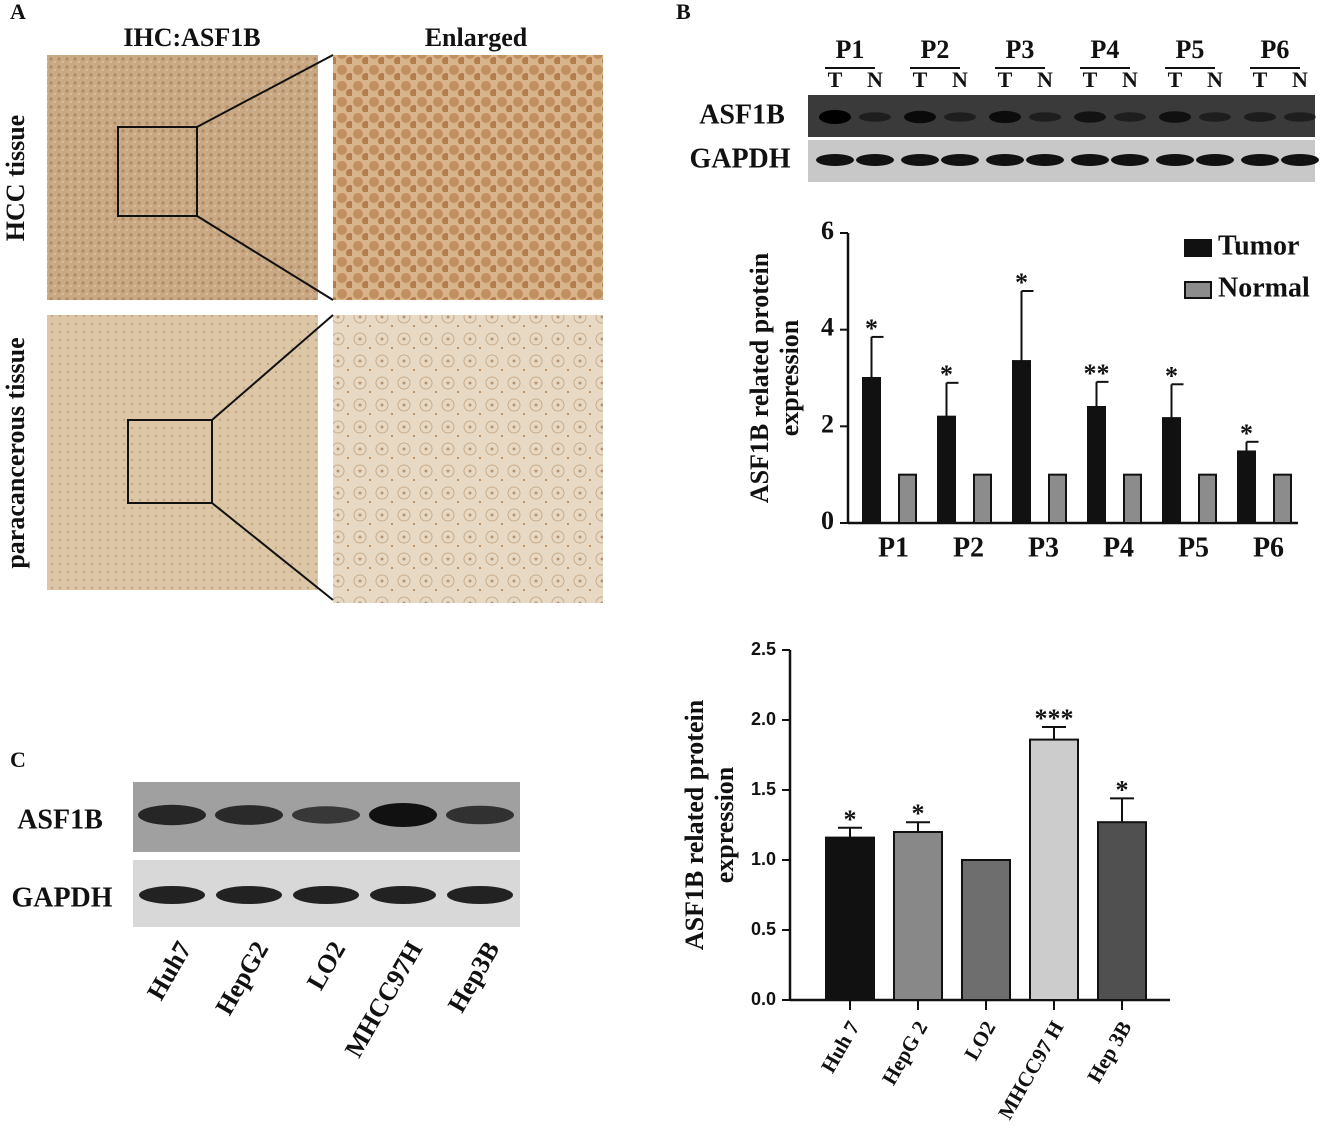 Image resolution: width=1335 pixels, height=1132 pixels. I want to click on y-tick-label: 4, so click(827, 327).